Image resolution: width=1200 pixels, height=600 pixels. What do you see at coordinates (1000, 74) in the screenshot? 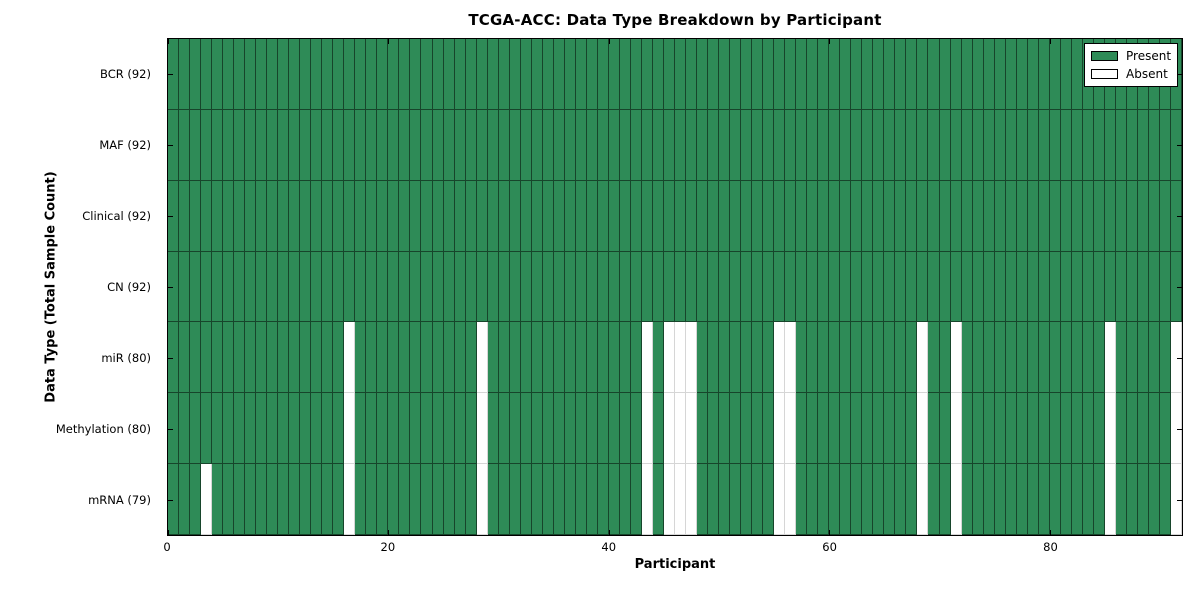
I see `cell-BCR-p75` at bounding box center [1000, 74].